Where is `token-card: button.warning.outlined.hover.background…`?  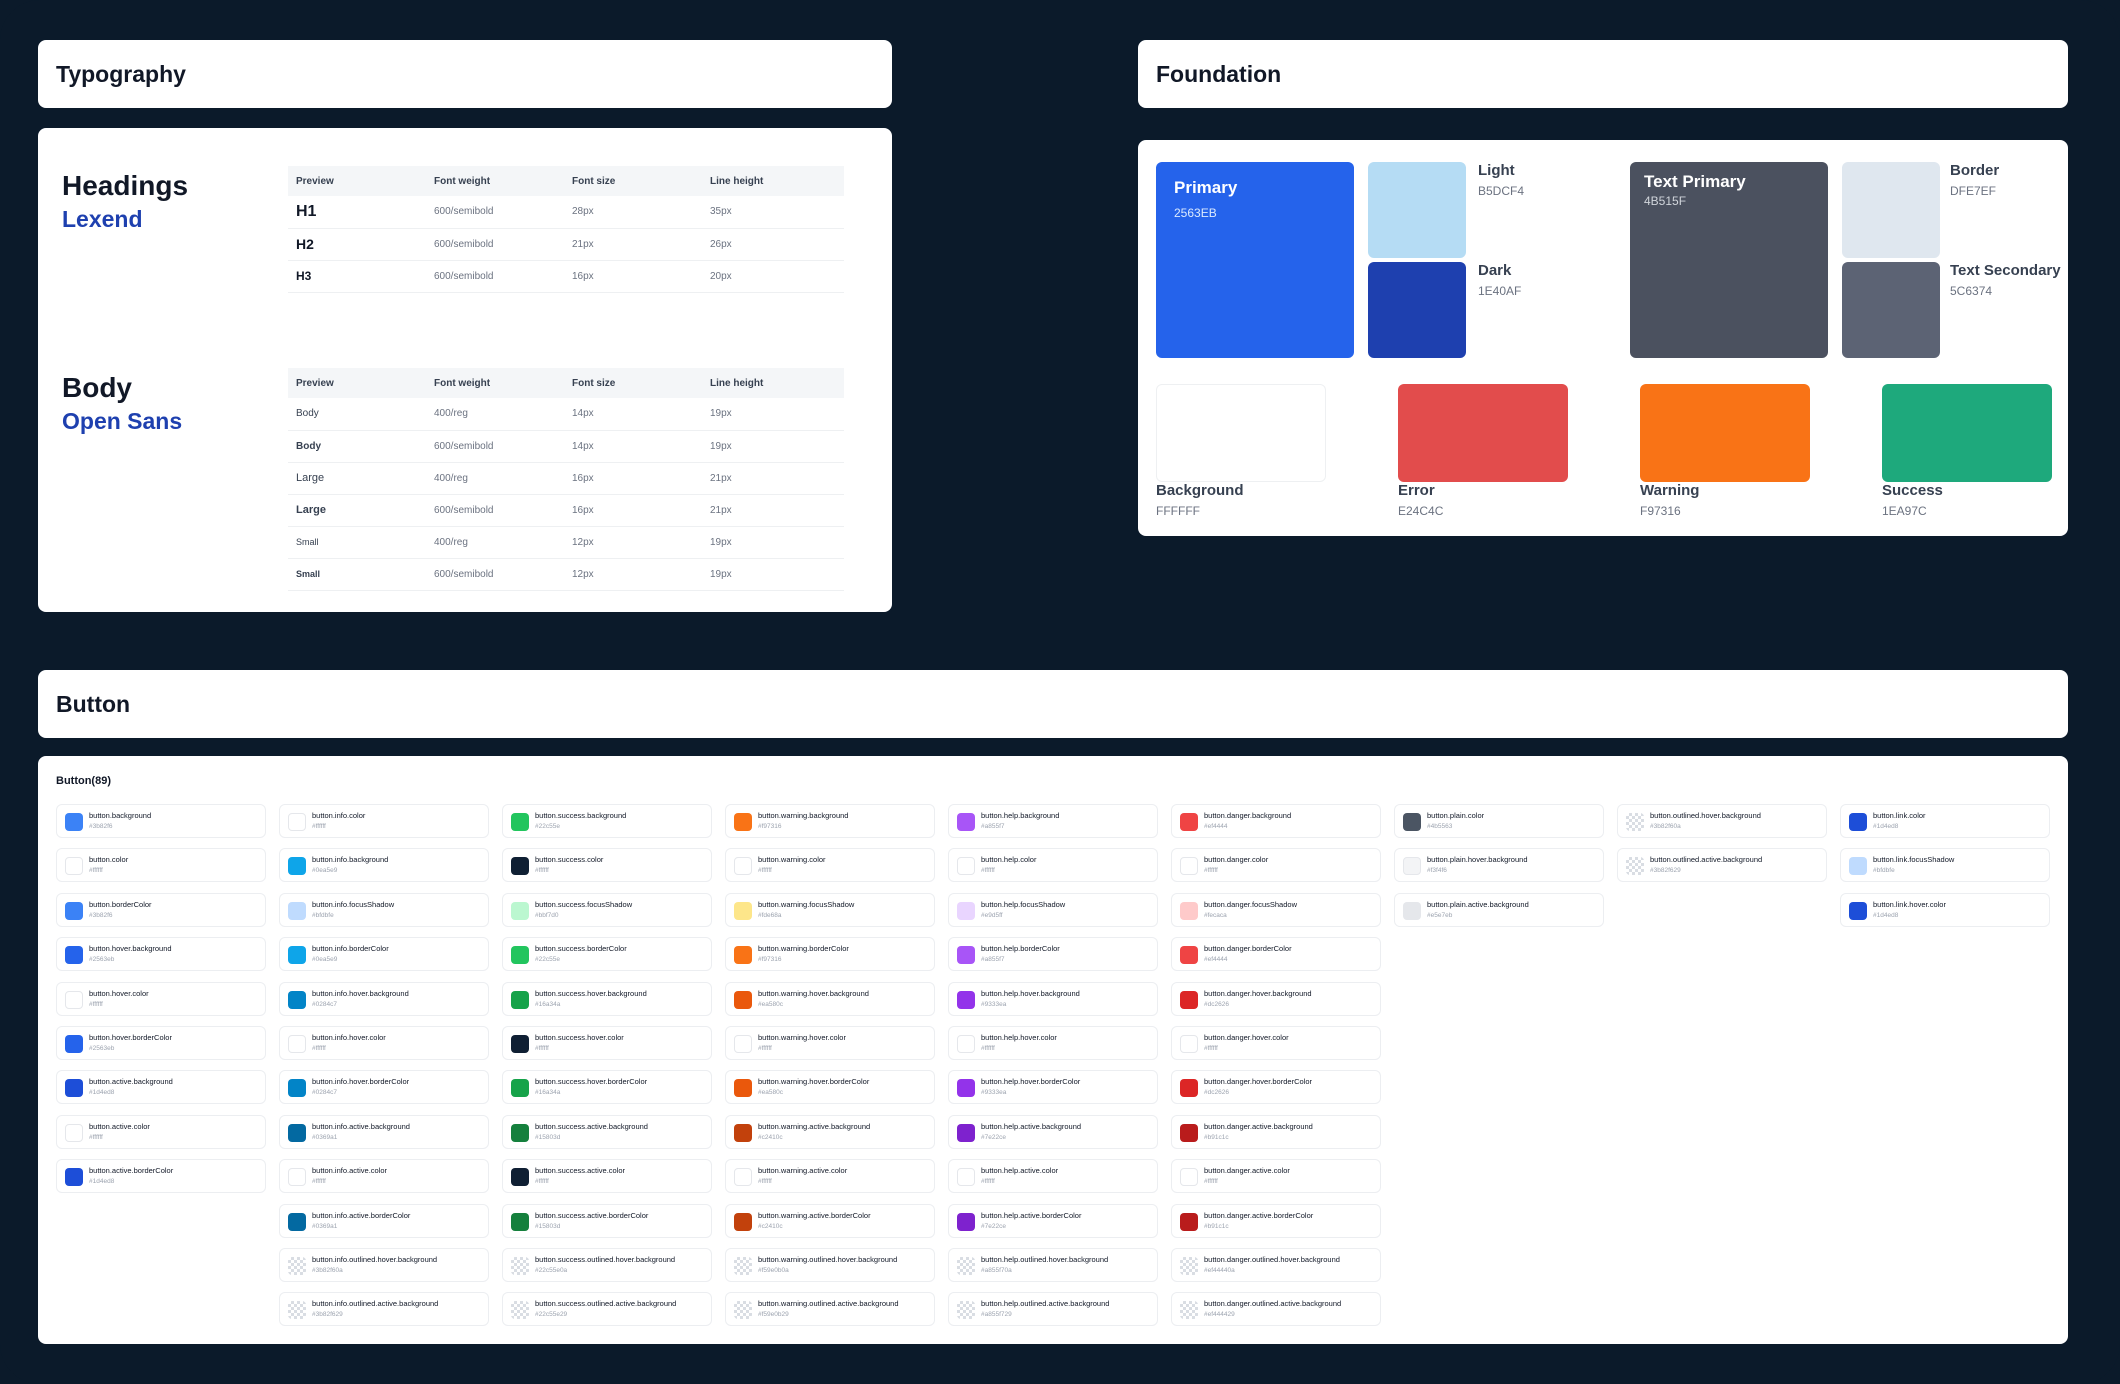 token-card: button.warning.outlined.hover.background… is located at coordinates (830, 1265).